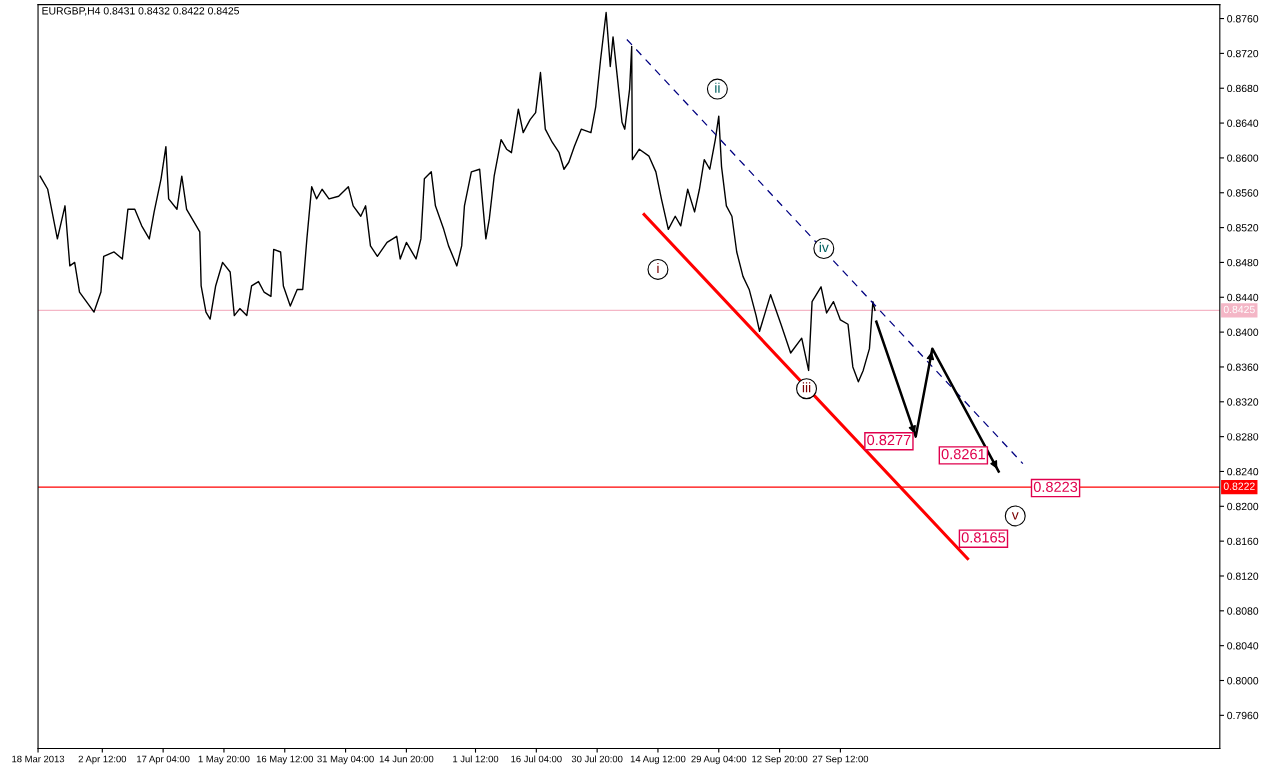 Image resolution: width=1268 pixels, height=770 pixels. Describe the element at coordinates (658, 760) in the screenshot. I see `x-tick-label: 14 Aug 12:00` at that location.